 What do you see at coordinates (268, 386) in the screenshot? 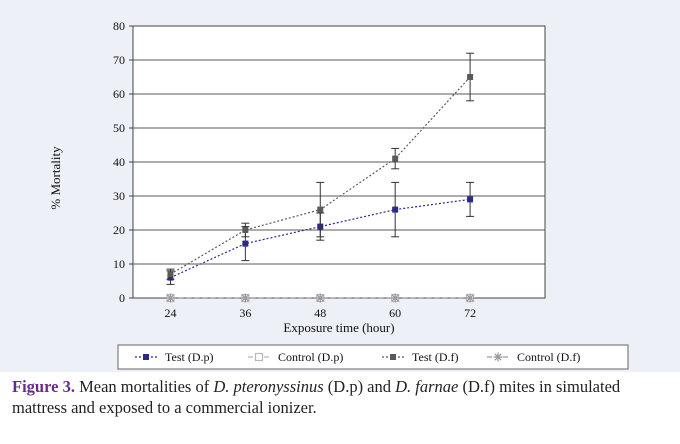
I see `caption-species-1: D. pteronyssinus` at bounding box center [268, 386].